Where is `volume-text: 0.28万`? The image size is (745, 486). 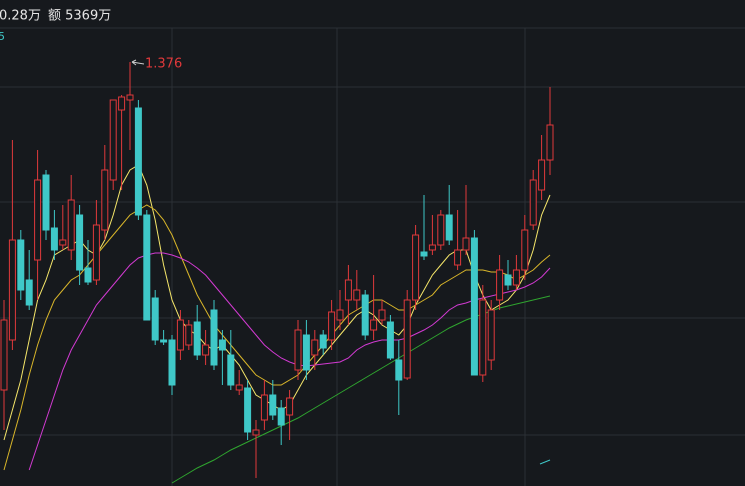 volume-text: 0.28万 is located at coordinates (20, 16).